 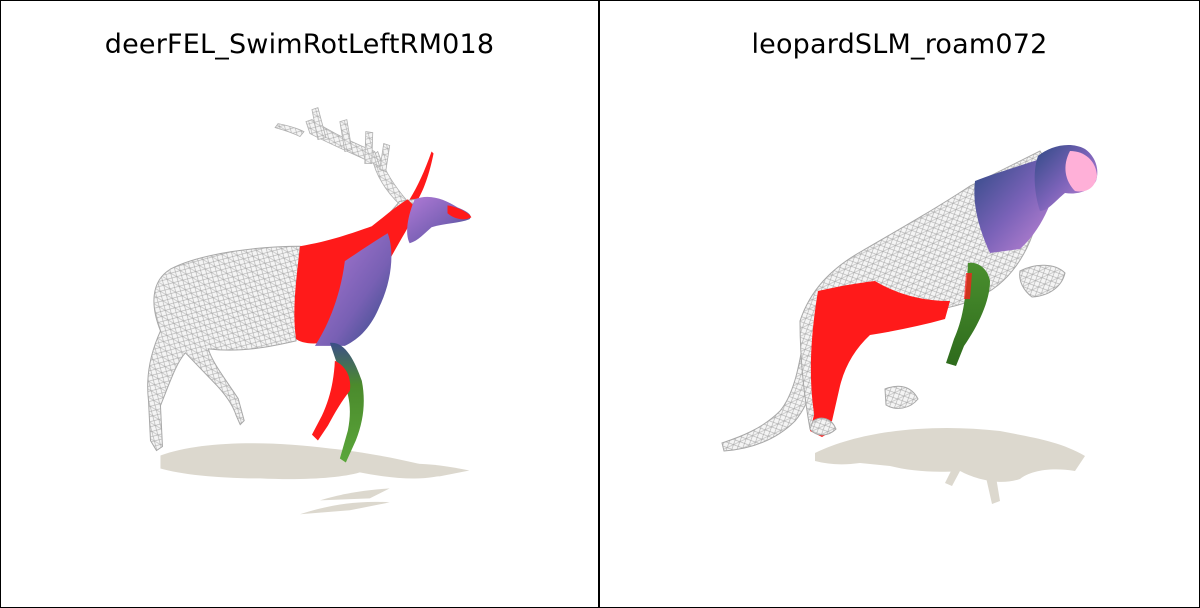 I want to click on deer-antlers, so click(x=341, y=157).